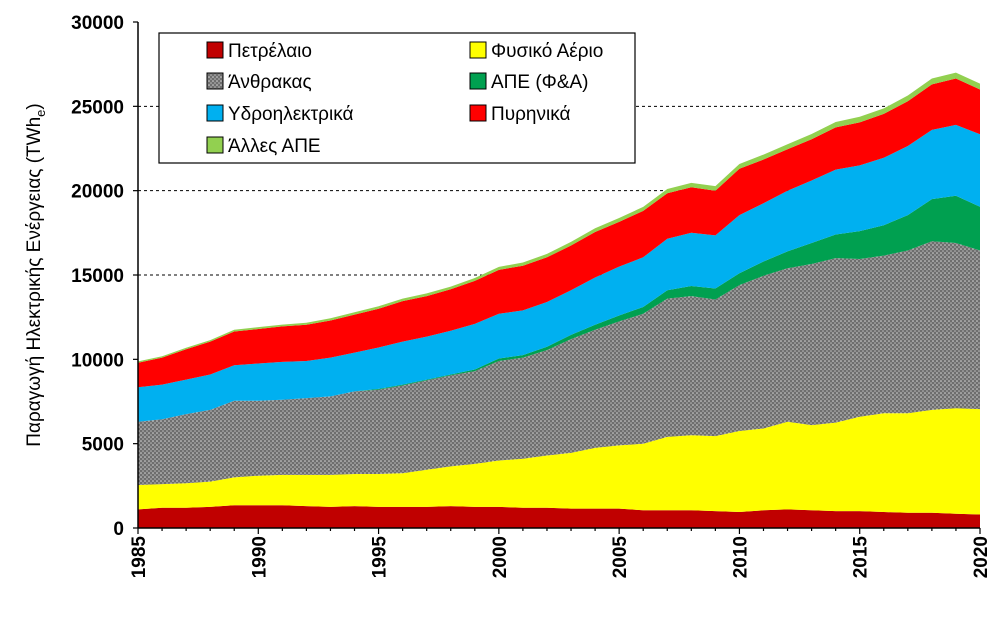 The height and width of the screenshot is (617, 999). I want to click on x-tick-label: 2020, so click(981, 557).